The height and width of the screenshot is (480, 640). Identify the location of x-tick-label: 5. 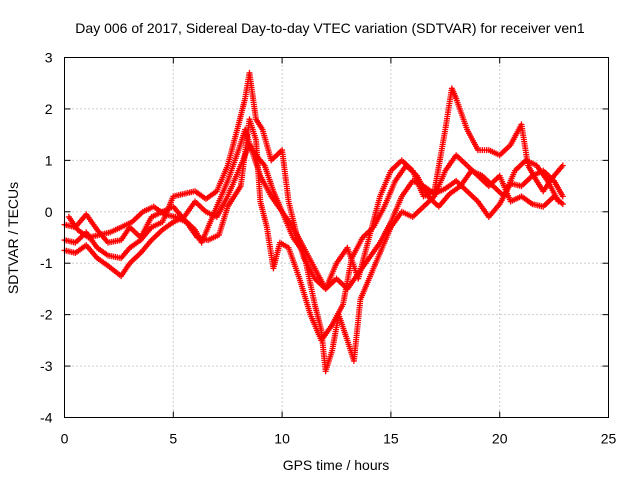
(173, 439).